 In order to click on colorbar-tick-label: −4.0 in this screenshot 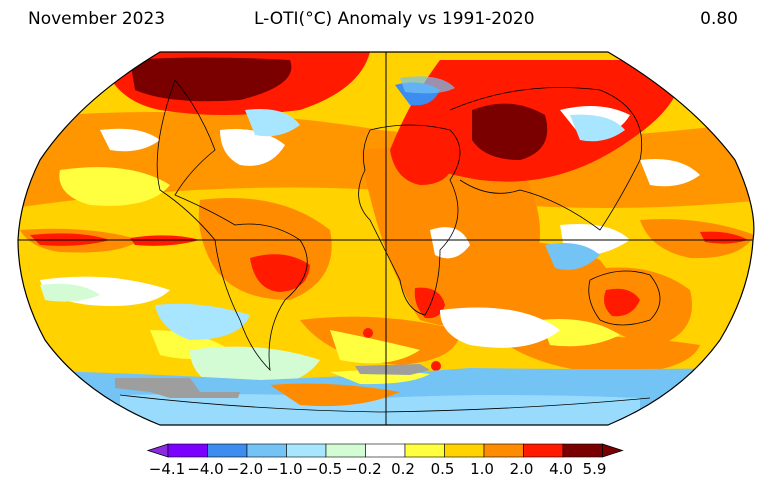, I will do `click(205, 469)`.